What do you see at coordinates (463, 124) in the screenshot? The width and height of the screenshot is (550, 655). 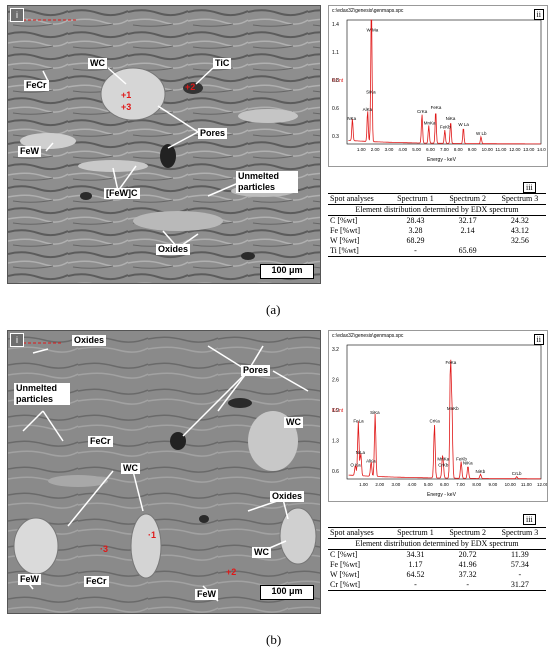 I see `spectrum-peak-label: W La` at bounding box center [463, 124].